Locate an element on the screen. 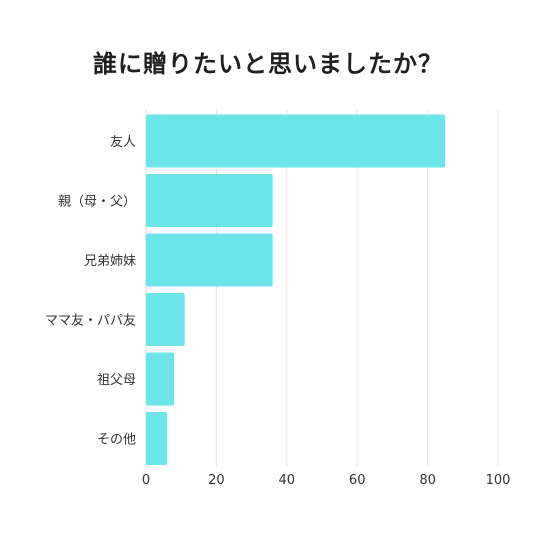  x-tick-labels: 0 20 40 60 80 100 is located at coordinates (326, 480).